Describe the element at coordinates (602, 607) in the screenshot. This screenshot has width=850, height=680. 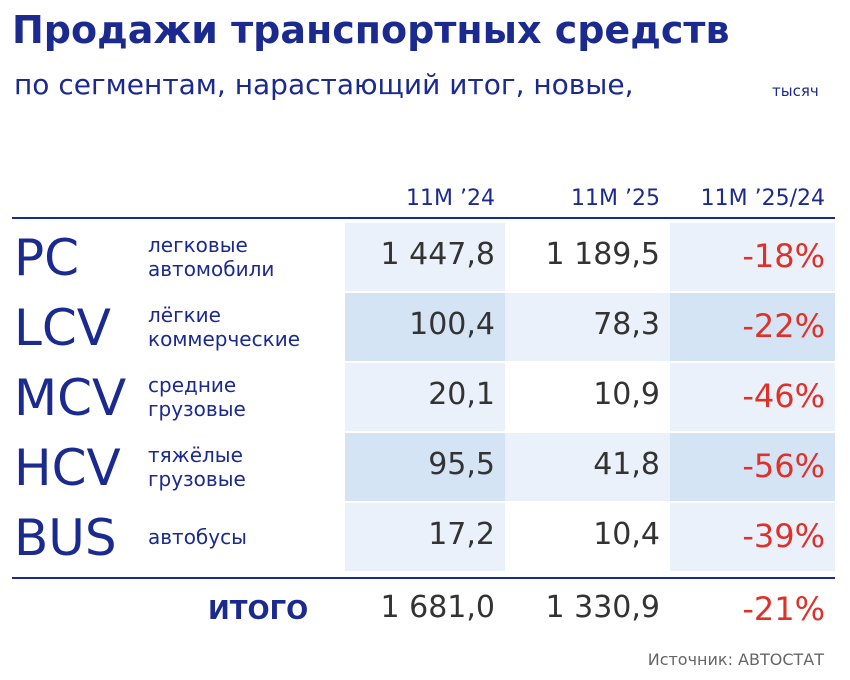
I see `total-value: 1 330,9` at that location.